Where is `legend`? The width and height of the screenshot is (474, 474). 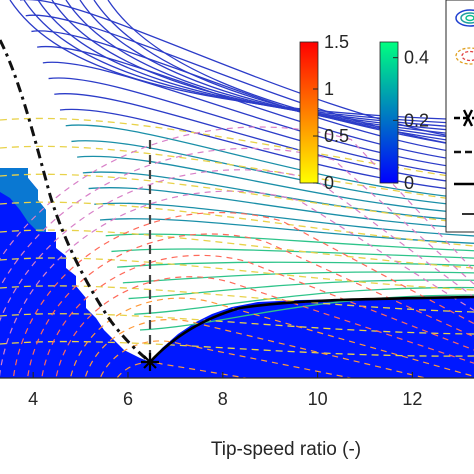 legend is located at coordinates (459, 116).